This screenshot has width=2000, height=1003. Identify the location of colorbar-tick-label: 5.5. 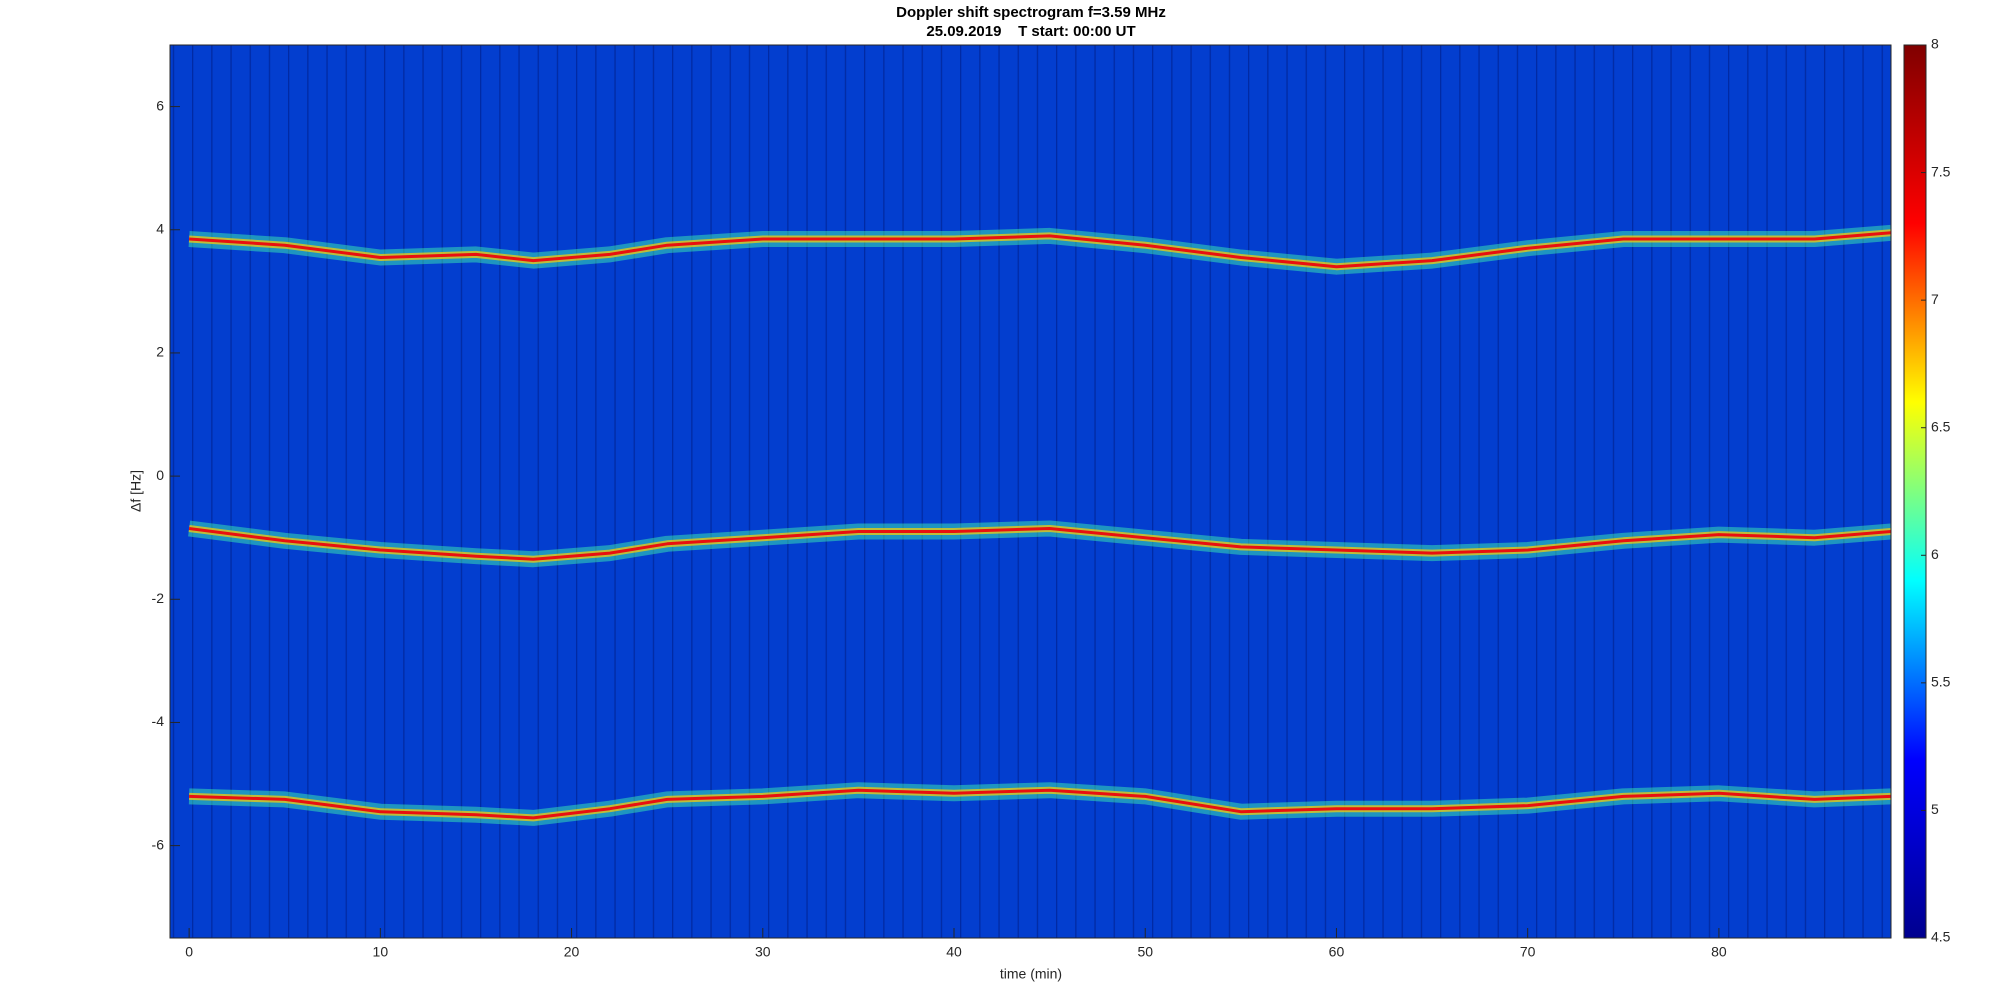
(1941, 682).